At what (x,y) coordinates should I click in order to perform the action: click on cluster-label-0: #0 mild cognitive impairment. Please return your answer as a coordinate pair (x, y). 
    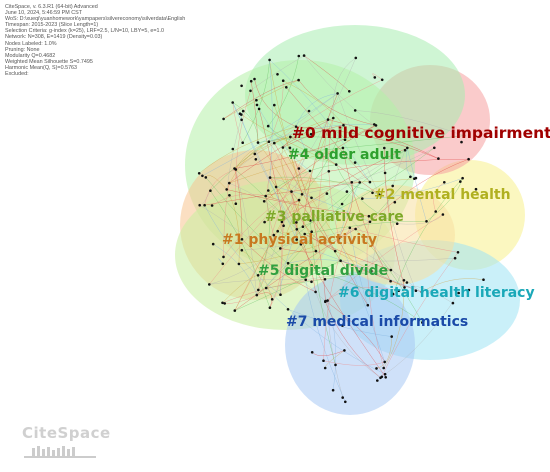
    Looking at the image, I should click on (421, 133).